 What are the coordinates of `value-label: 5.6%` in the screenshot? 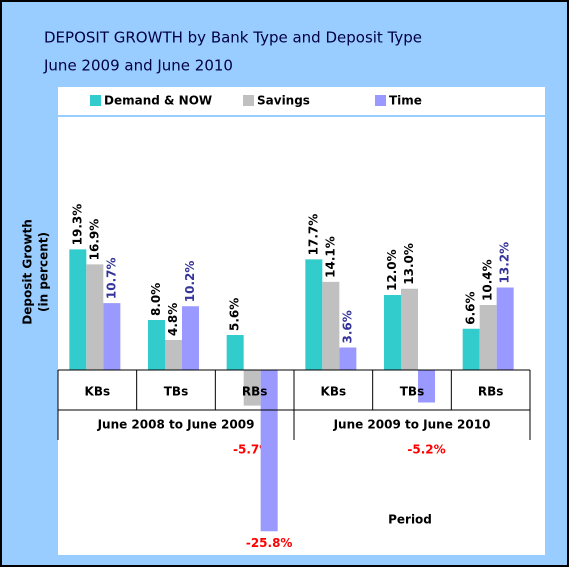 It's located at (235, 314).